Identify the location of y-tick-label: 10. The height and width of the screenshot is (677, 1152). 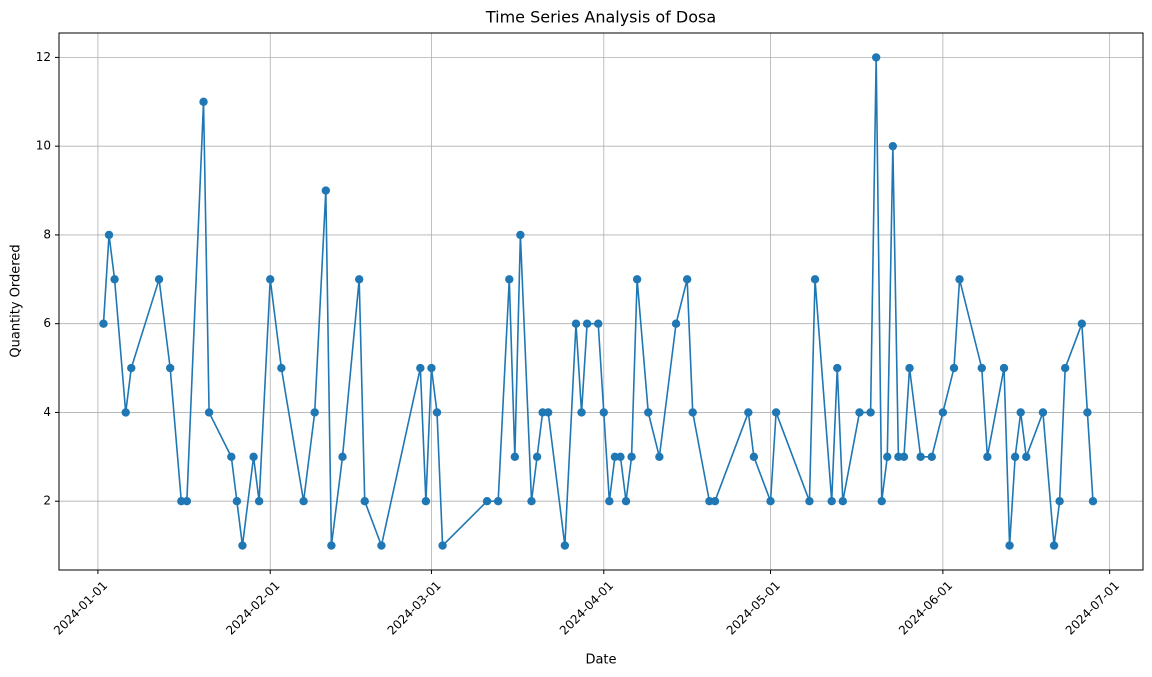
(43, 146).